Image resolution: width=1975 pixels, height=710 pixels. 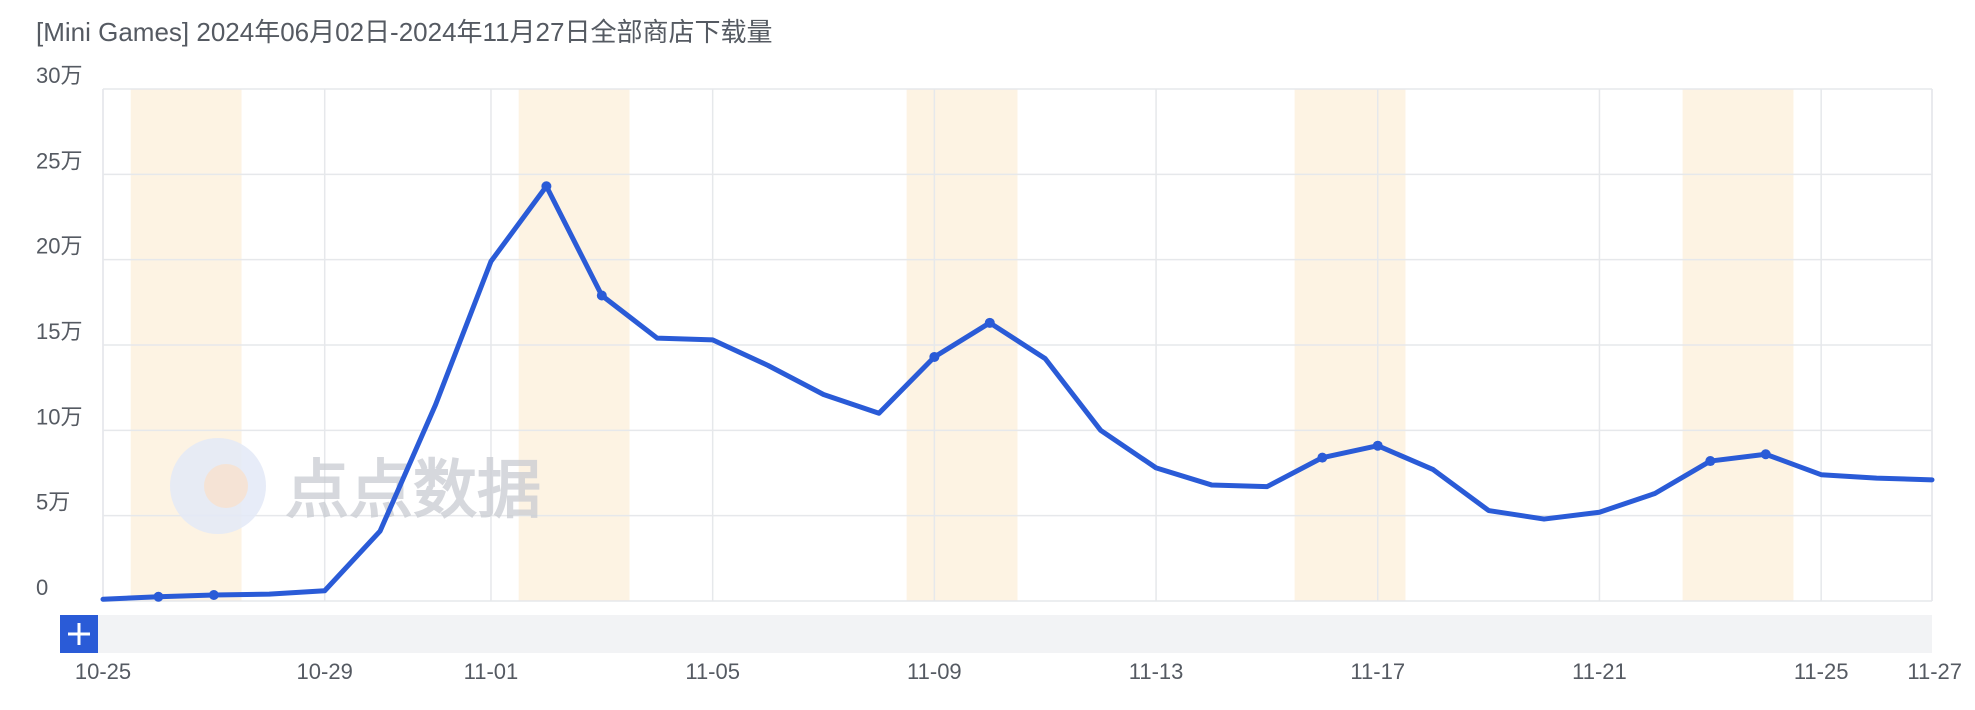 What do you see at coordinates (1156, 671) in the screenshot?
I see `x-tick-label: 11-13` at bounding box center [1156, 671].